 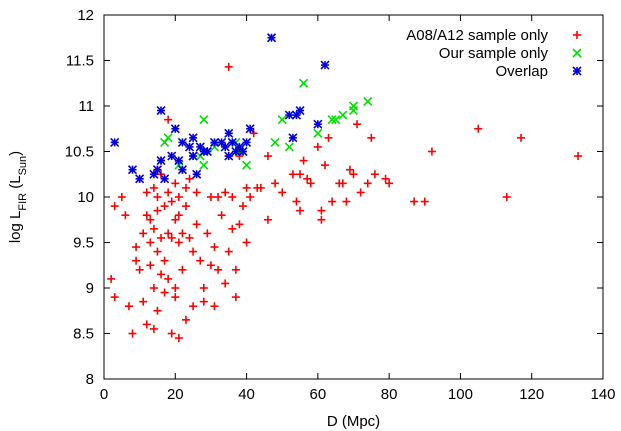 What do you see at coordinates (353, 421) in the screenshot?
I see `x-axis-title: D (Mpc)` at bounding box center [353, 421].